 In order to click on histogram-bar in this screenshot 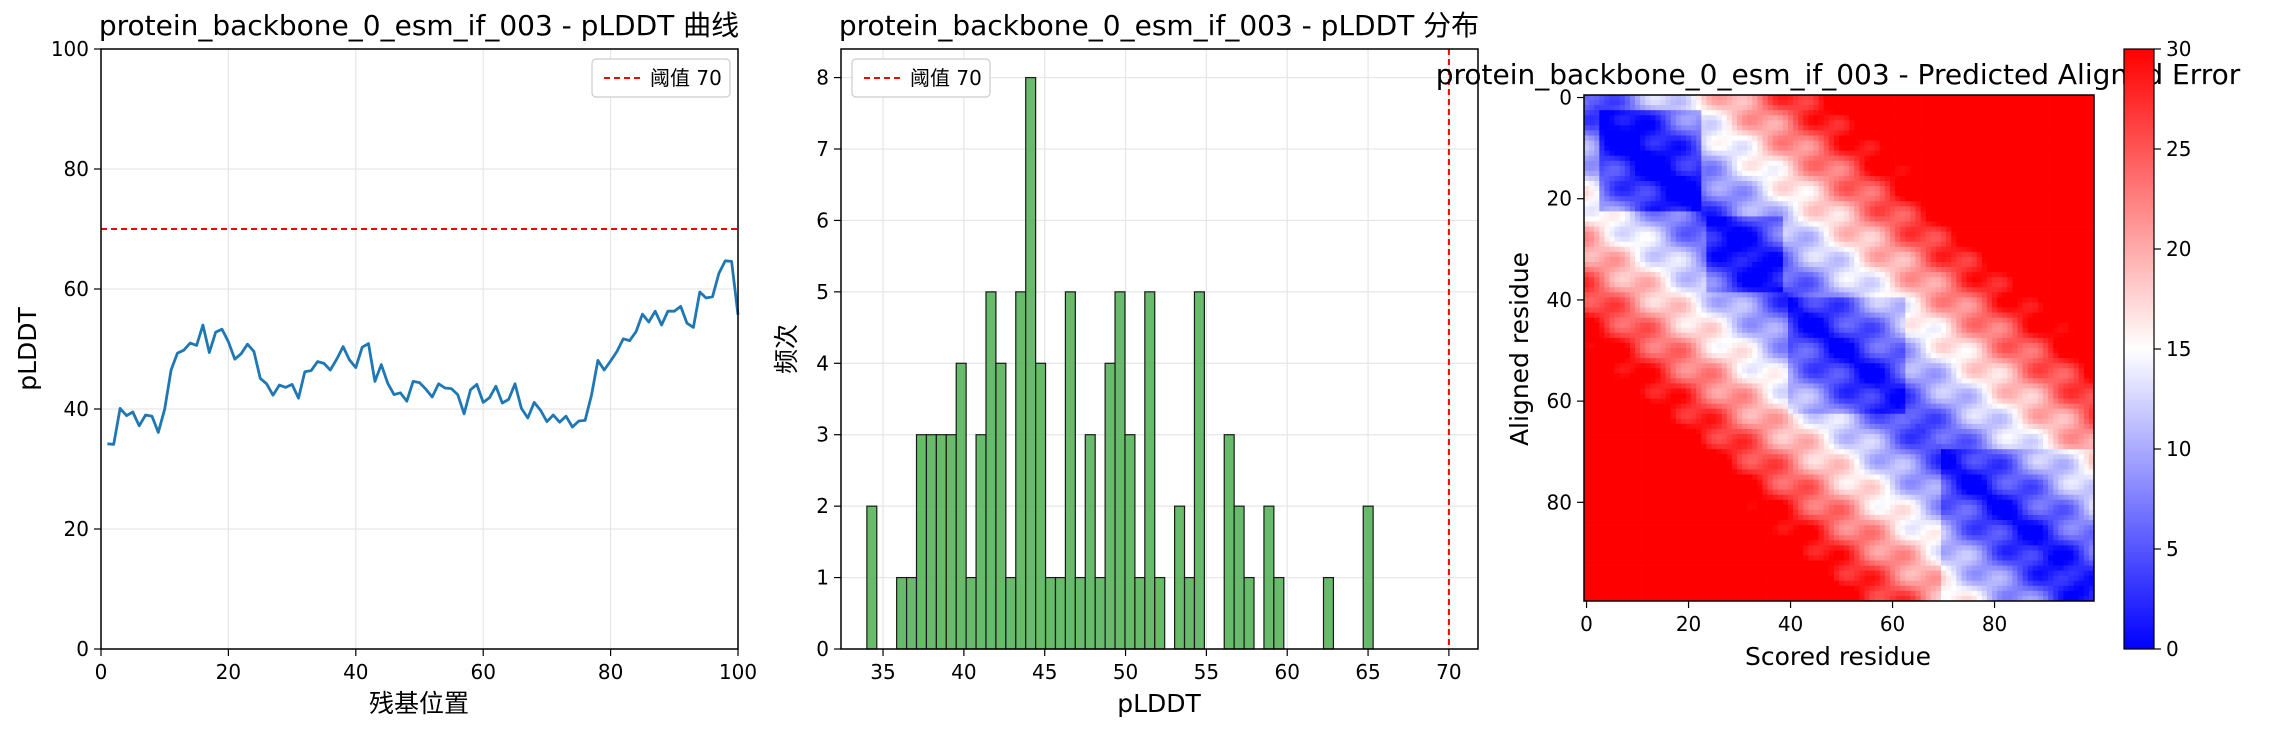, I will do `click(1249, 613)`.